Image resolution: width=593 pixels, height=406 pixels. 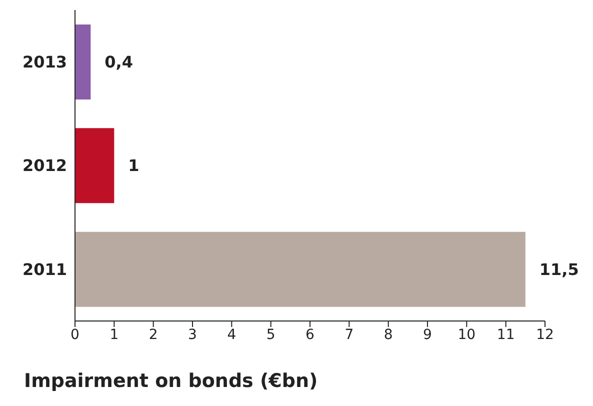 What do you see at coordinates (388, 334) in the screenshot?
I see `x-tick-label: 8` at bounding box center [388, 334].